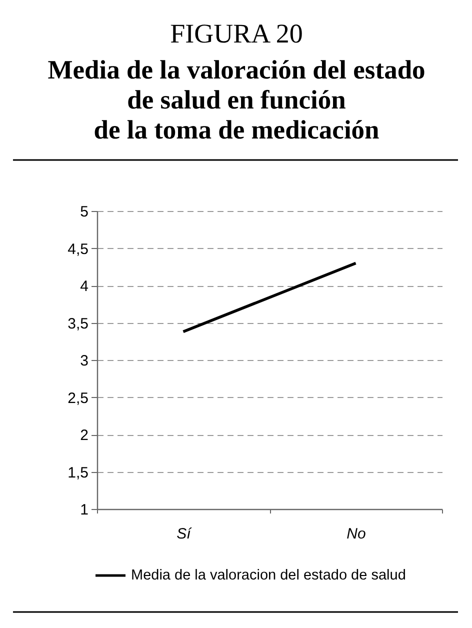 The height and width of the screenshot is (628, 472). What do you see at coordinates (236, 33) in the screenshot?
I see `chart-title: FIGURA 20` at bounding box center [236, 33].